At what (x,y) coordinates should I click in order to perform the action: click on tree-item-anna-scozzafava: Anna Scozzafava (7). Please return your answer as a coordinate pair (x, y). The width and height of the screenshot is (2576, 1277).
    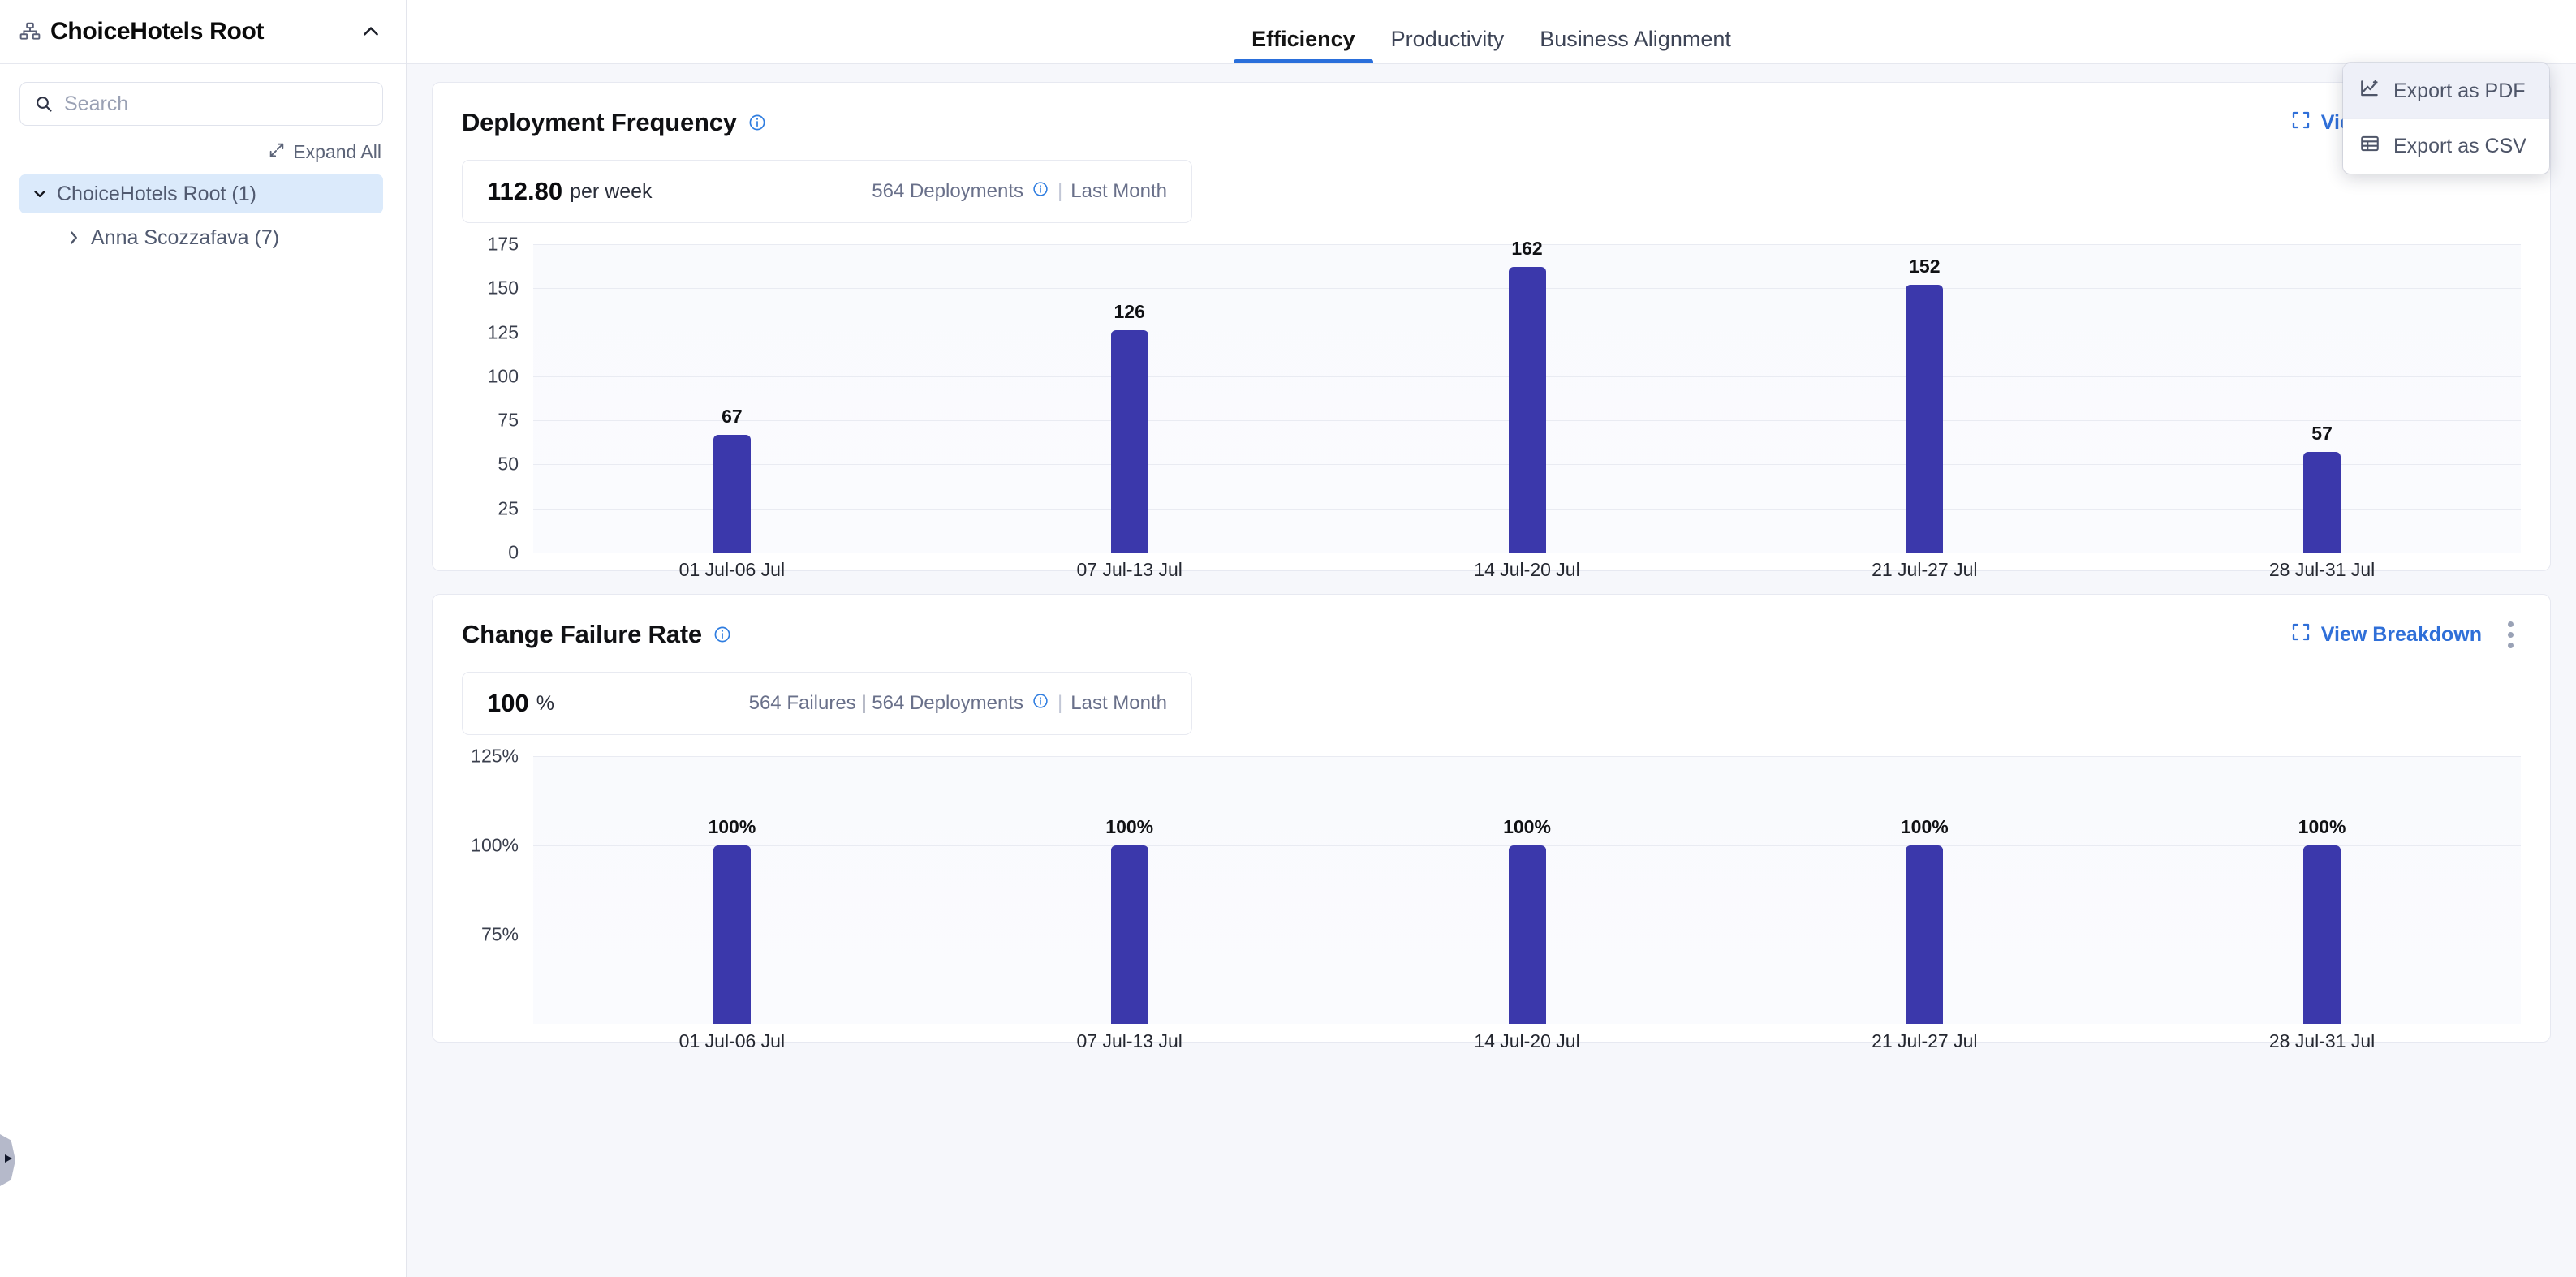
    Looking at the image, I should click on (201, 237).